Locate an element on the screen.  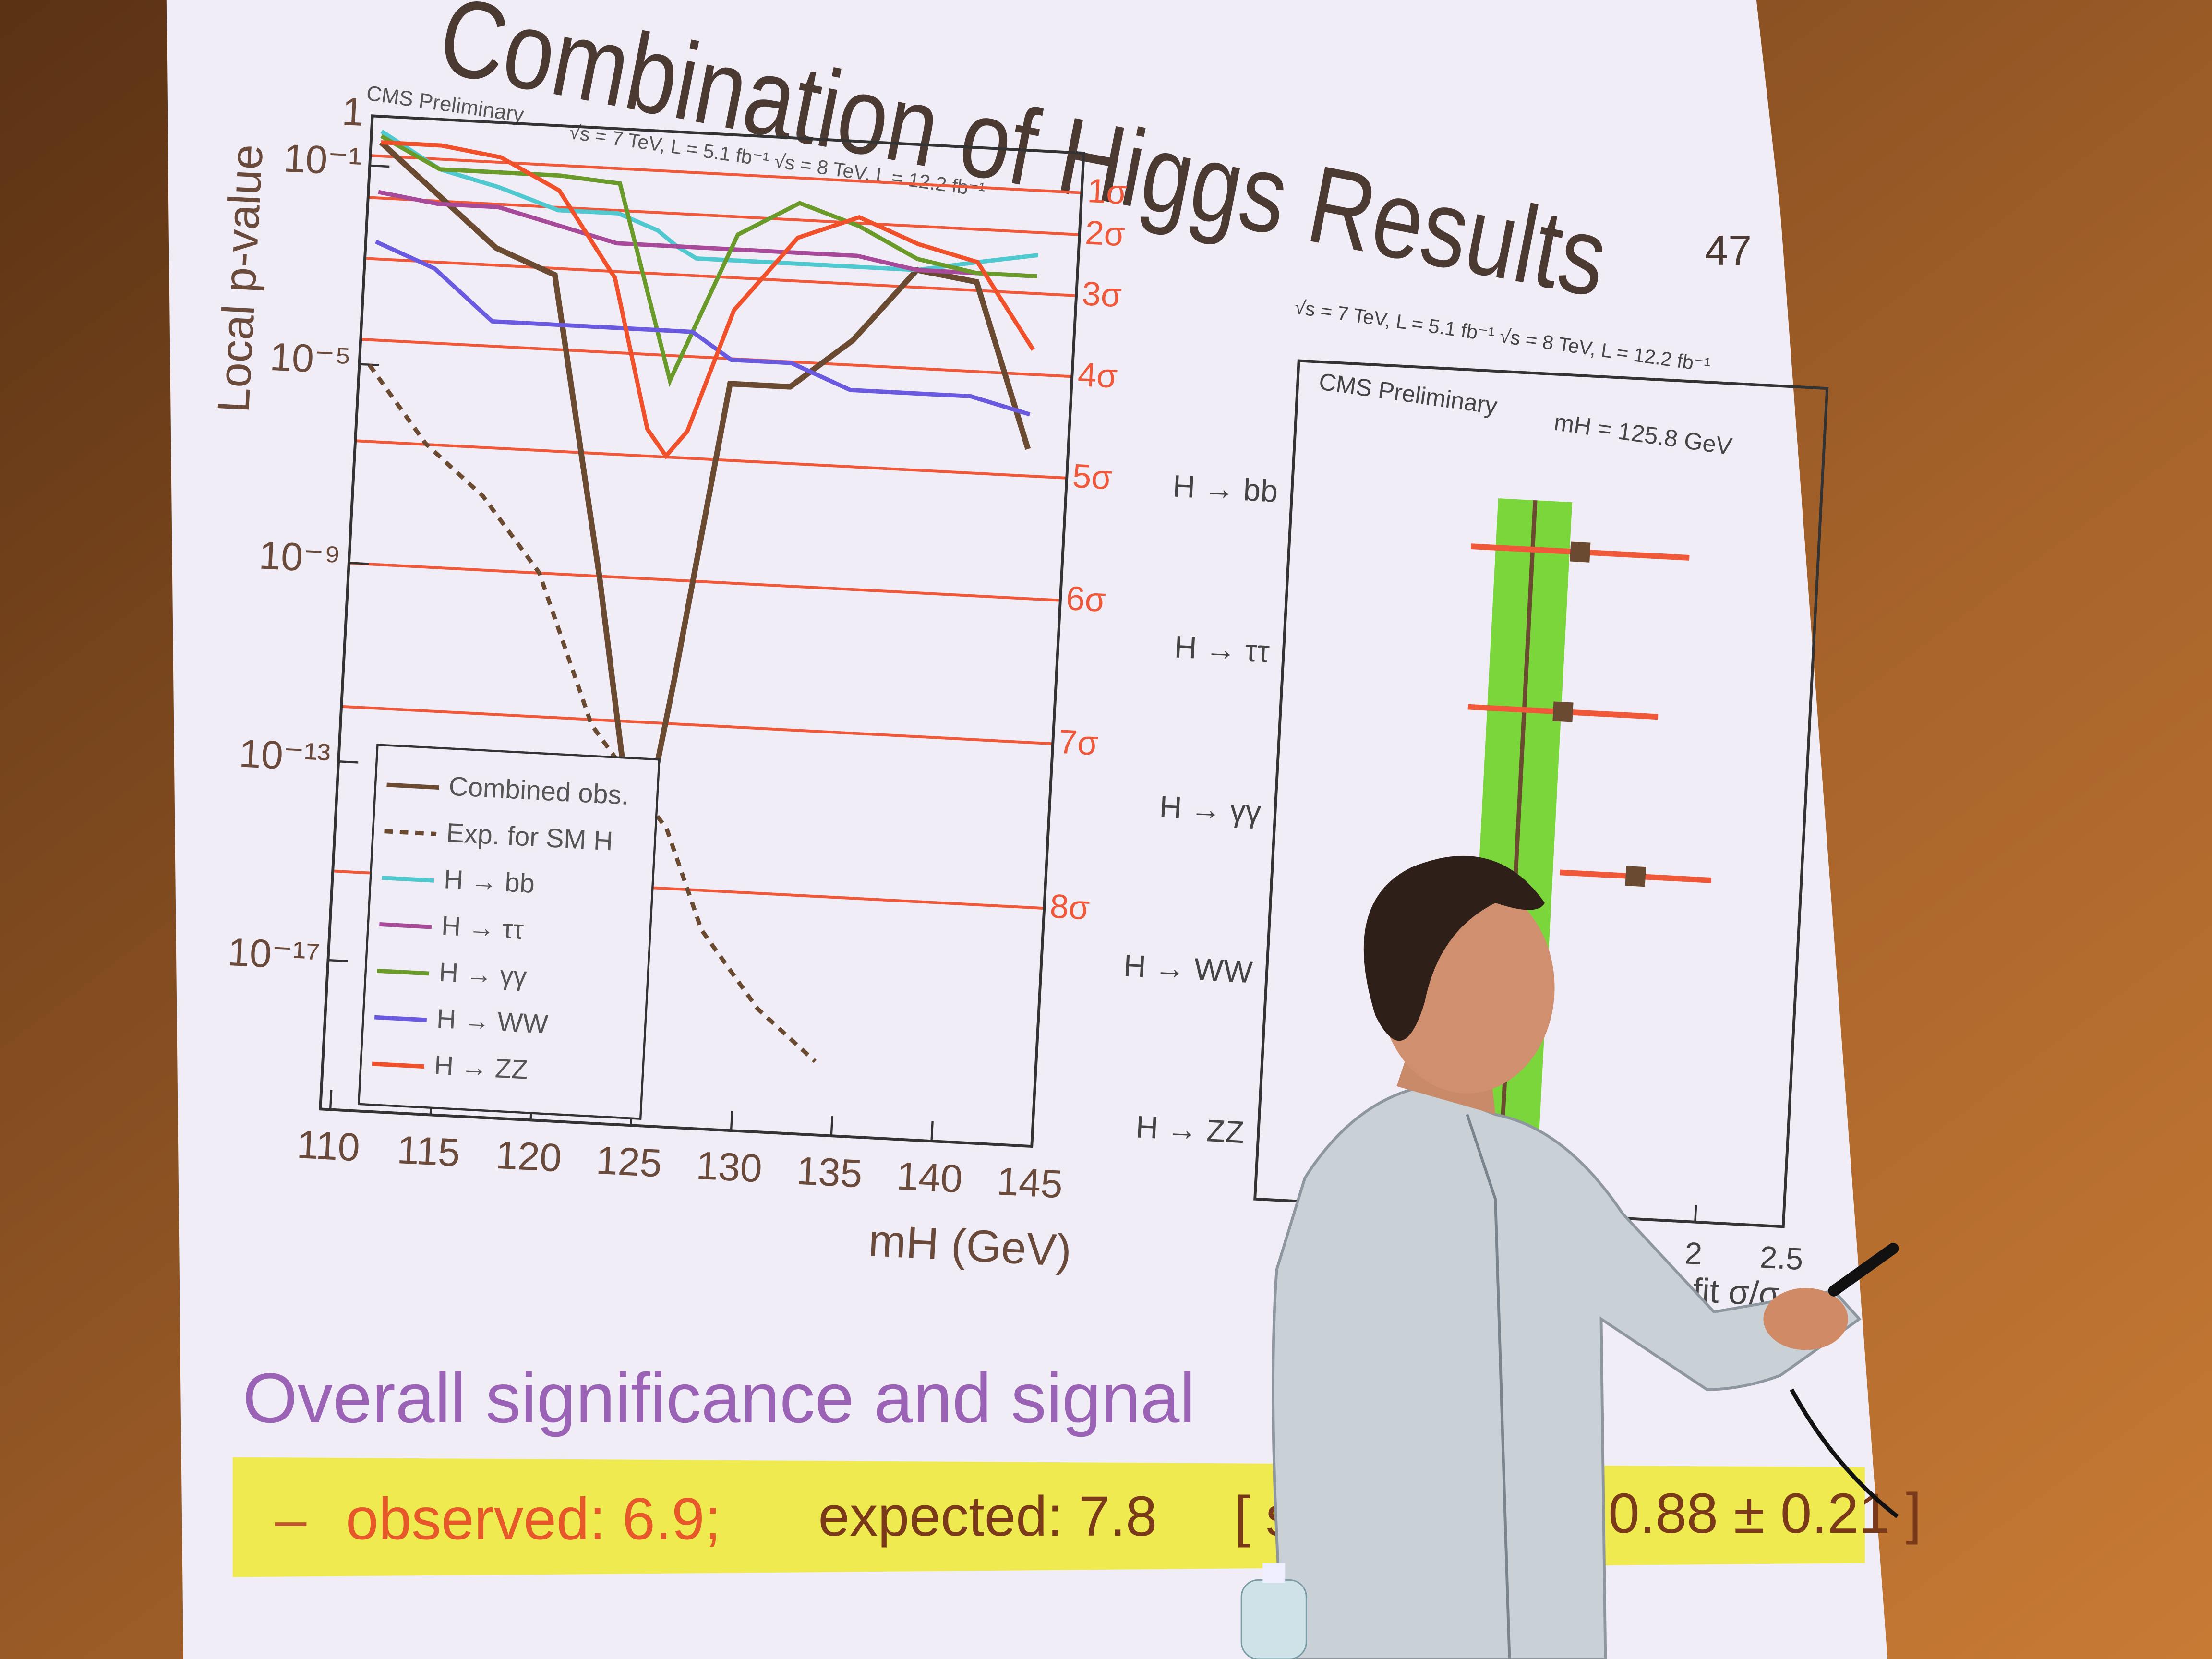
pointer is located at coordinates (1864, 1270).